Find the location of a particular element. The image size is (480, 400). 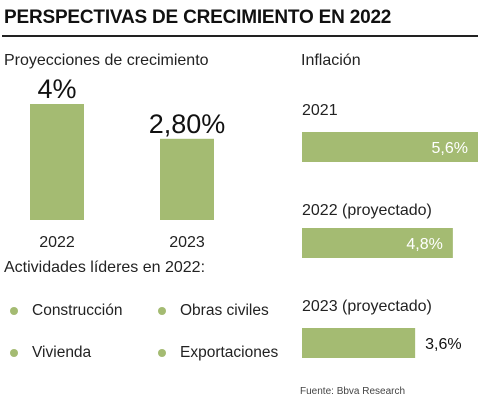

activity-item: Obras civiles is located at coordinates (213, 311).